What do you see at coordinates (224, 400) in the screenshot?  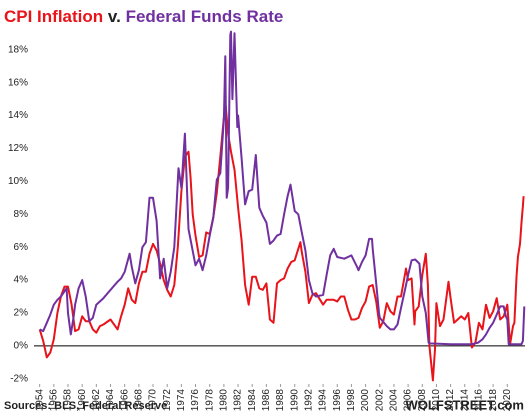 I see `x-tick-label: 1980` at bounding box center [224, 400].